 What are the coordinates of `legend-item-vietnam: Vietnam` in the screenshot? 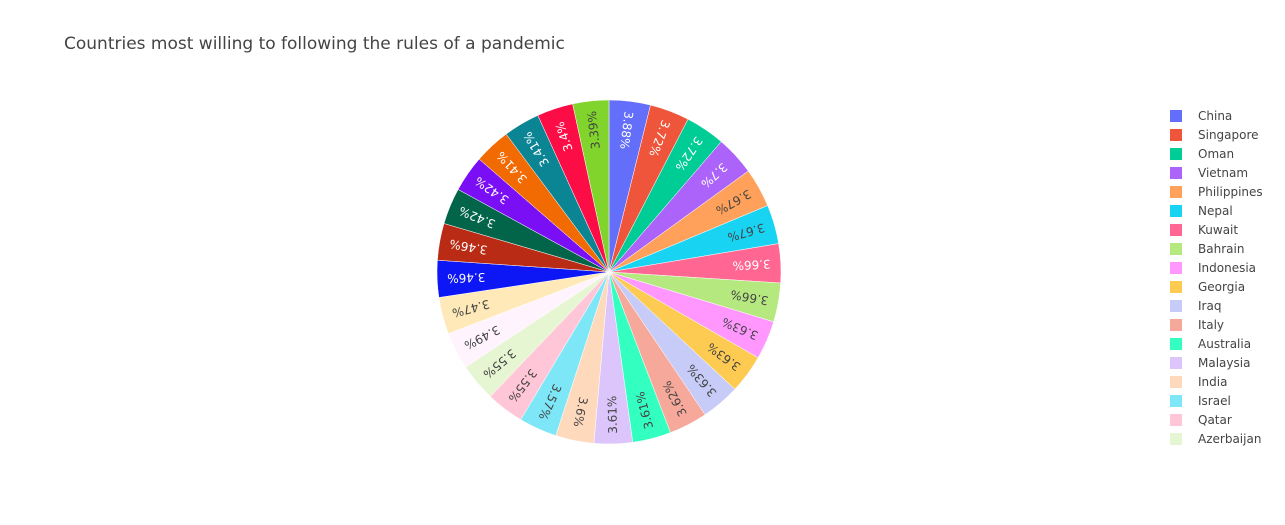 It's located at (1216, 172).